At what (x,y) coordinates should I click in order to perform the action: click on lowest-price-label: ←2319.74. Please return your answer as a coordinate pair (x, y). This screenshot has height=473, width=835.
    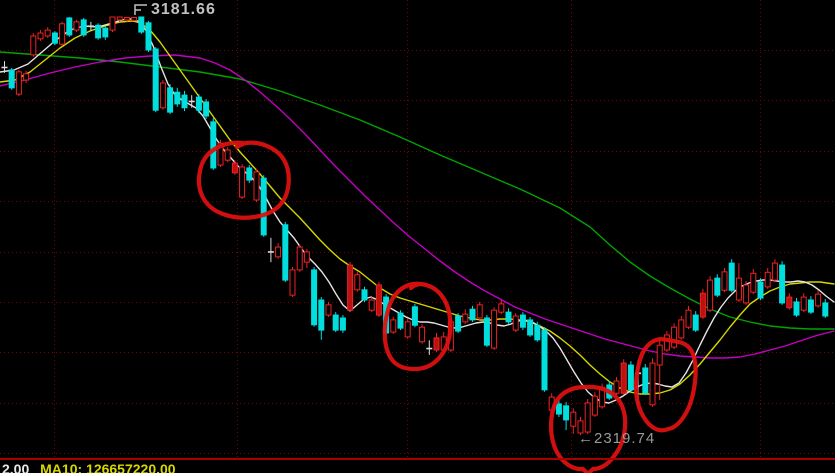
    Looking at the image, I should click on (617, 438).